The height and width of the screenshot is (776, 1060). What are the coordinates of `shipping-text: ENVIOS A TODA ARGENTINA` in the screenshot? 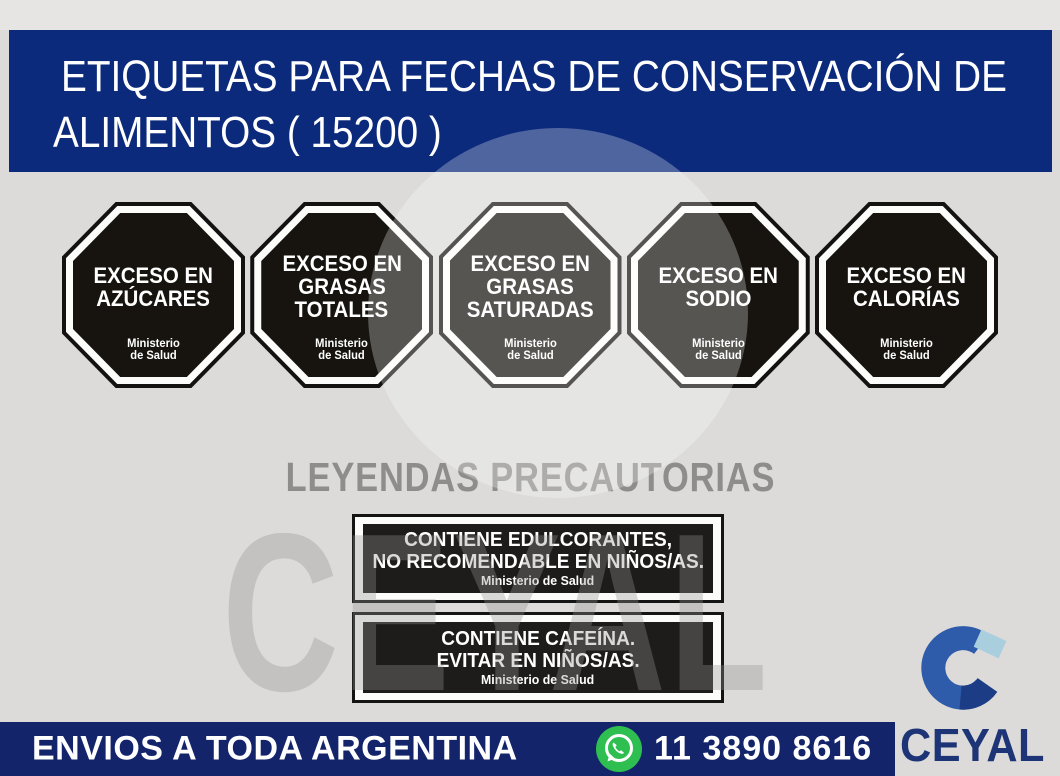 It's located at (275, 748).